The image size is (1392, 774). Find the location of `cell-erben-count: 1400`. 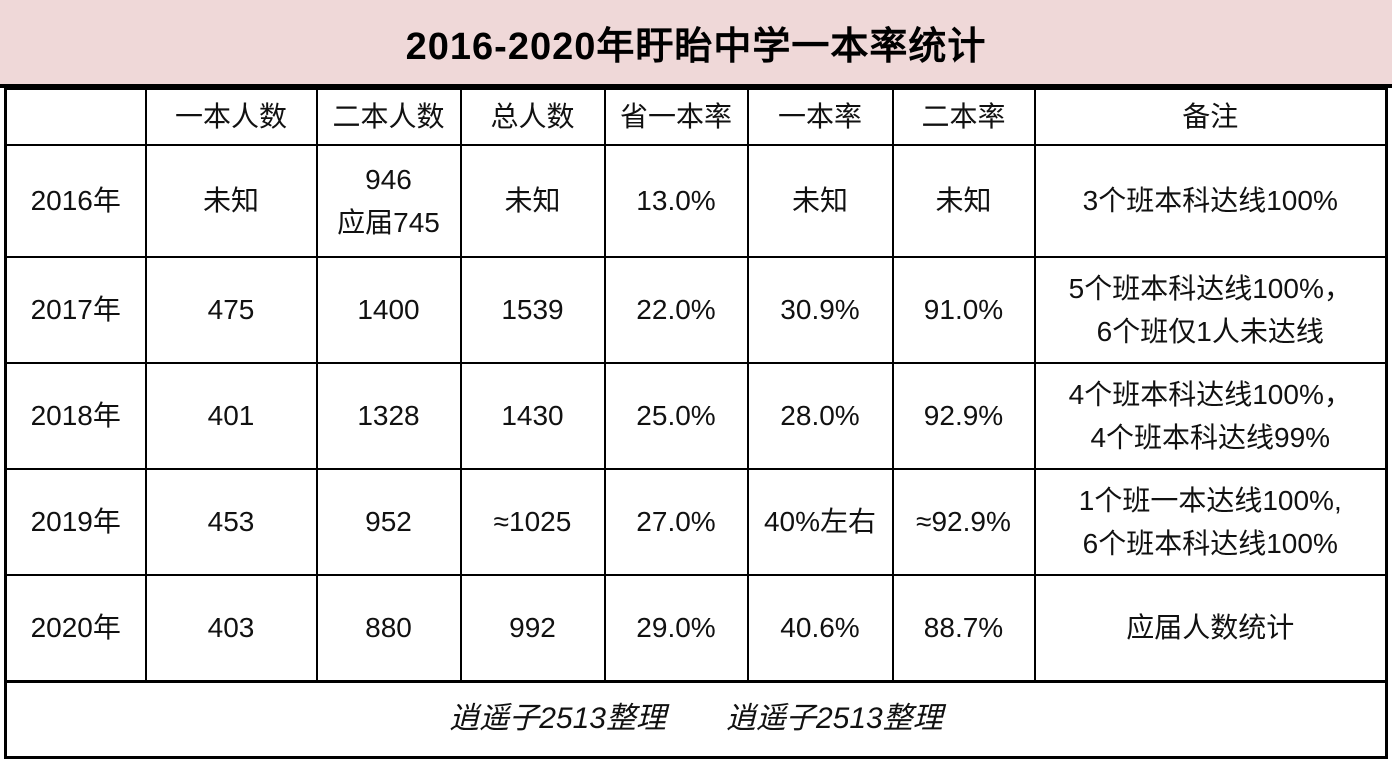

cell-erben-count: 1400 is located at coordinates (388, 310).